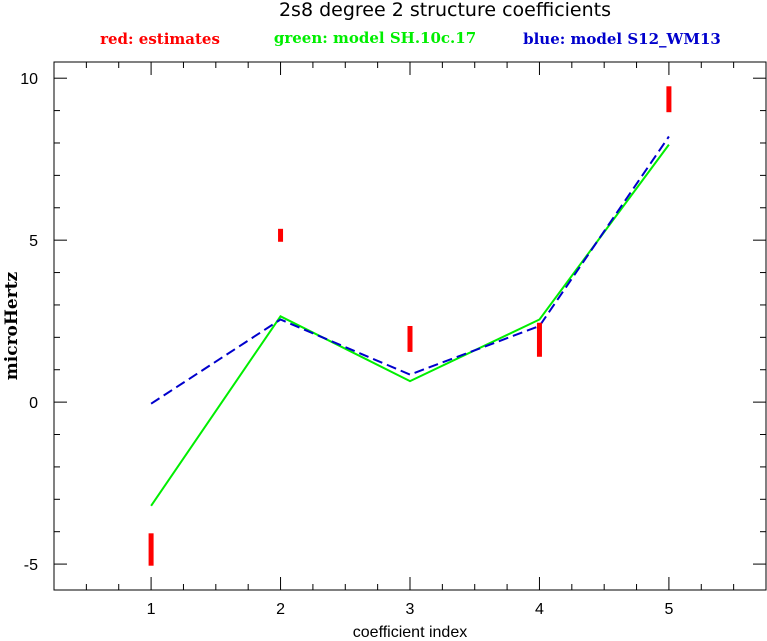  I want to click on x-axis-label: coefficient index, so click(410, 632).